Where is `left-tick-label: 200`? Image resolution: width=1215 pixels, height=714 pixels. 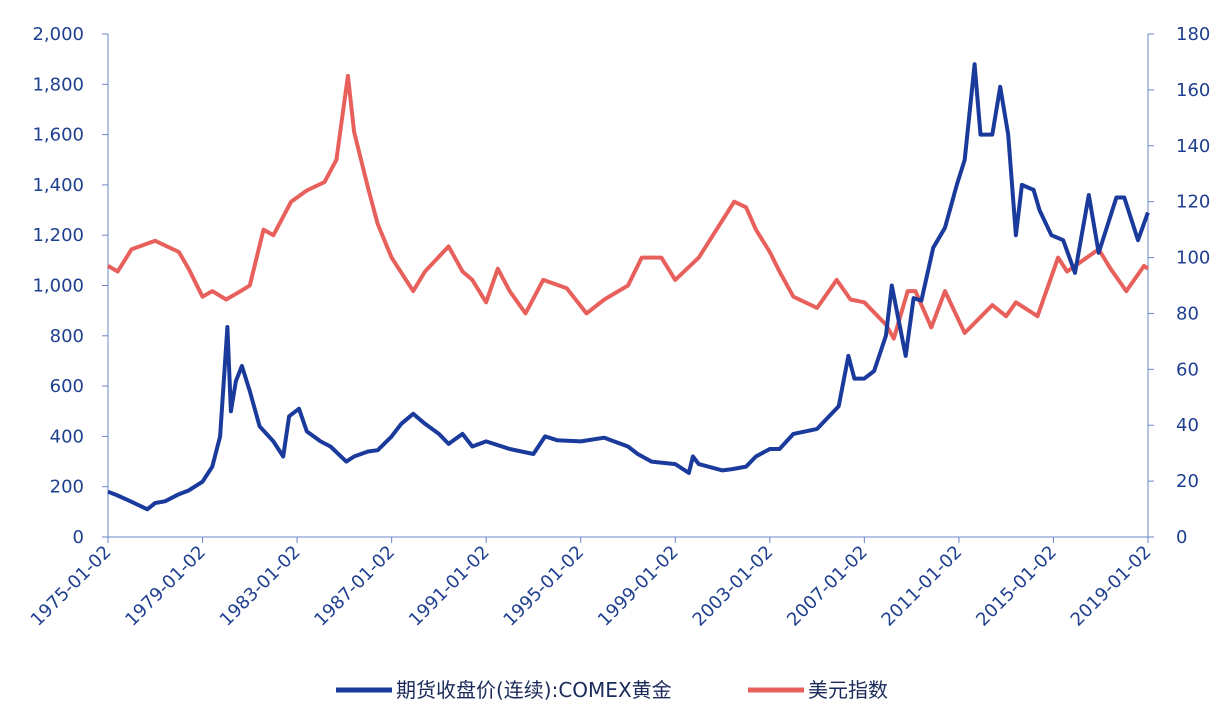 left-tick-label: 200 is located at coordinates (67, 487).